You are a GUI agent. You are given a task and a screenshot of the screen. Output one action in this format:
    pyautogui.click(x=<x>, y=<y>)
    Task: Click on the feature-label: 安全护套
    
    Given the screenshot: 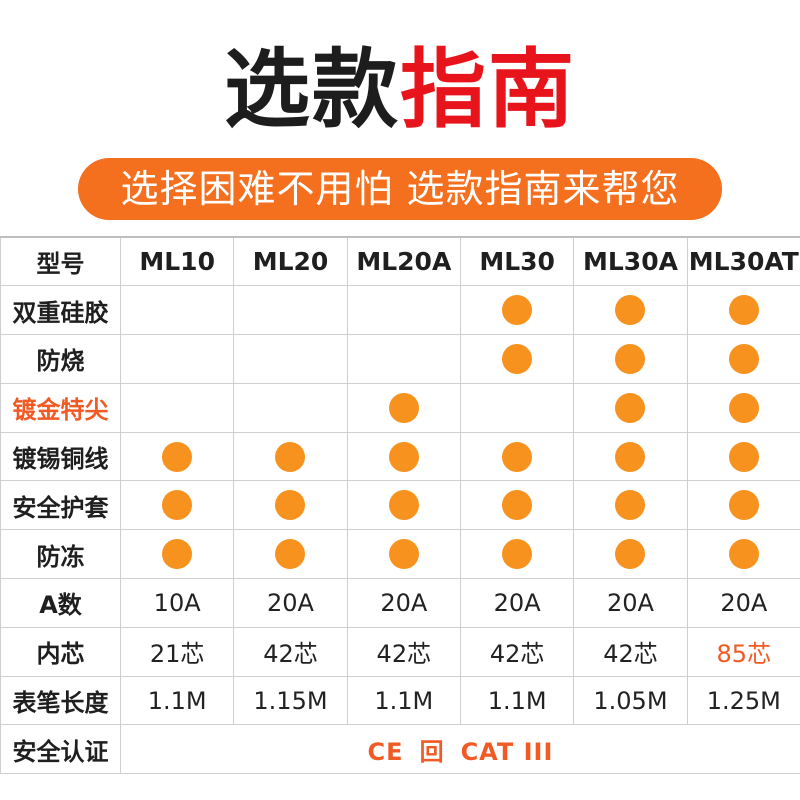 What is the action you would take?
    pyautogui.click(x=60, y=505)
    